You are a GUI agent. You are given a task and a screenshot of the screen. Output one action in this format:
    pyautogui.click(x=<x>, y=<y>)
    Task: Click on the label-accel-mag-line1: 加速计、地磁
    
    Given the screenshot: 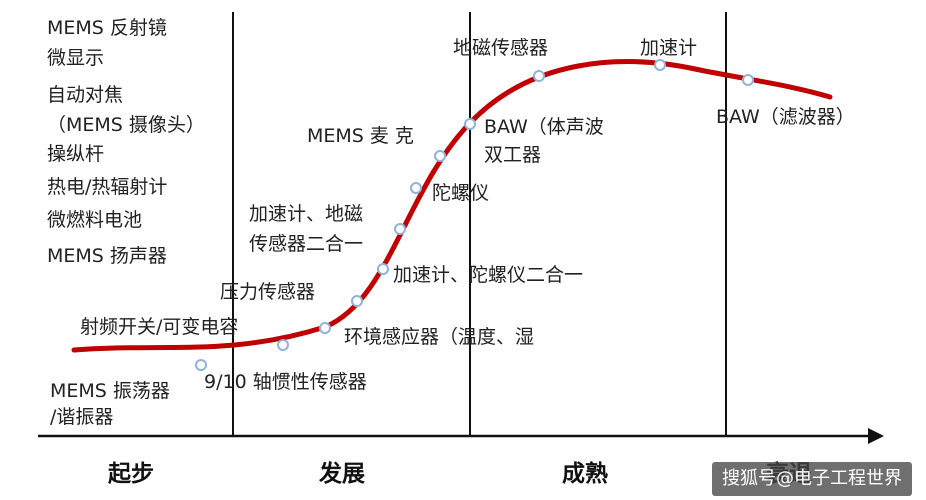 What is the action you would take?
    pyautogui.click(x=306, y=214)
    